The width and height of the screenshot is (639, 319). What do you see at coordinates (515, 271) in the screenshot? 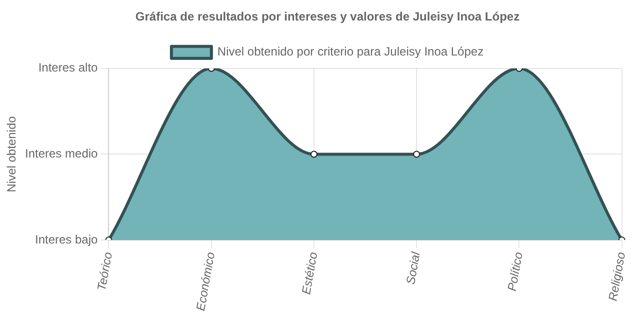
I see `x-tick-label: Político` at bounding box center [515, 271].